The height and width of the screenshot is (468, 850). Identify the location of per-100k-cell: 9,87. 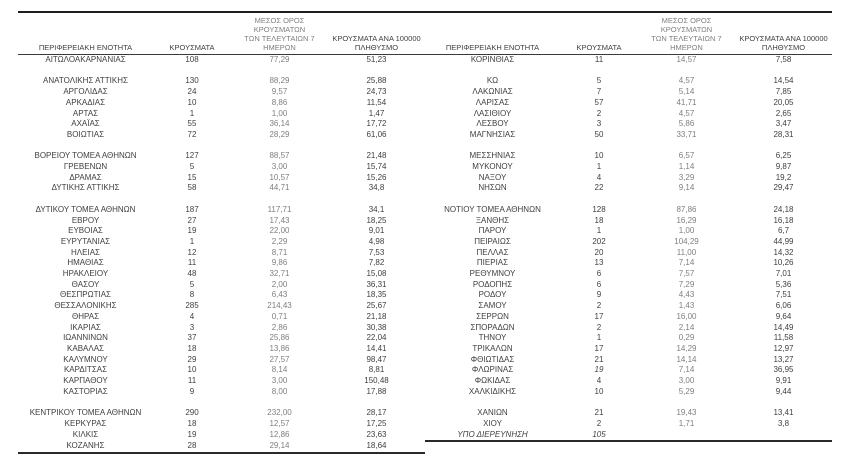
(783, 166).